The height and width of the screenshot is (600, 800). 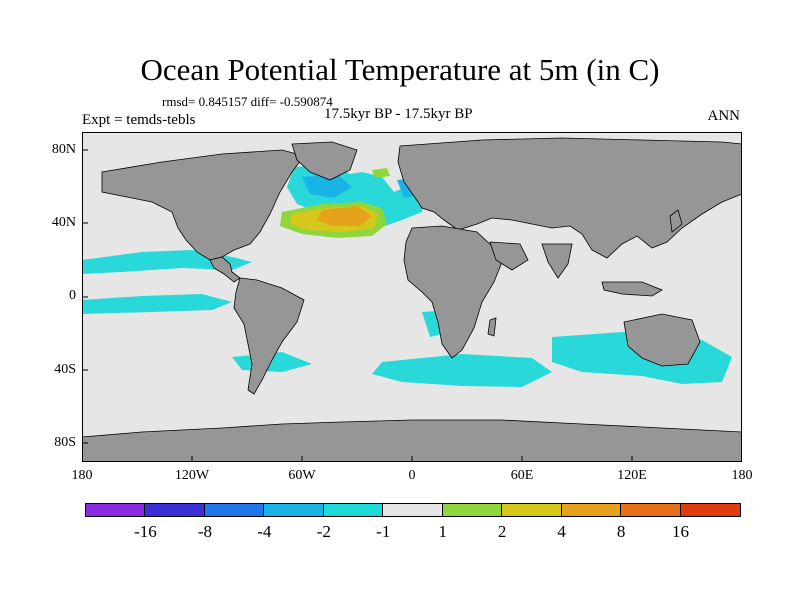 I want to click on period-text: 17.5kyr BP - 17.5kyr BP, so click(x=398, y=114).